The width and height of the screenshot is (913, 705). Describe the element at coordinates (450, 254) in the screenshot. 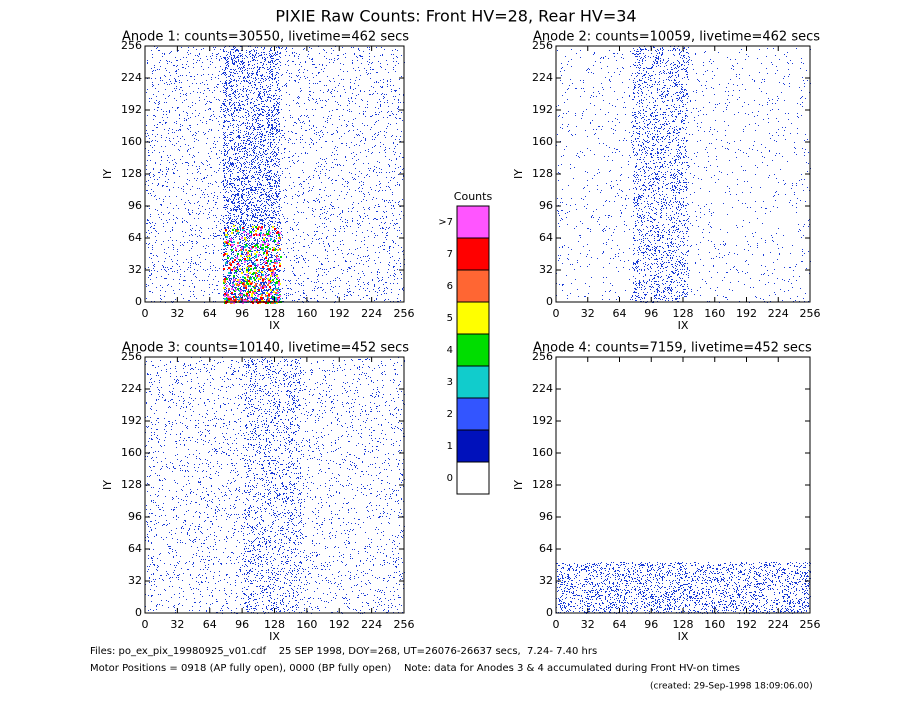

I see `colorbar-label: 7` at that location.